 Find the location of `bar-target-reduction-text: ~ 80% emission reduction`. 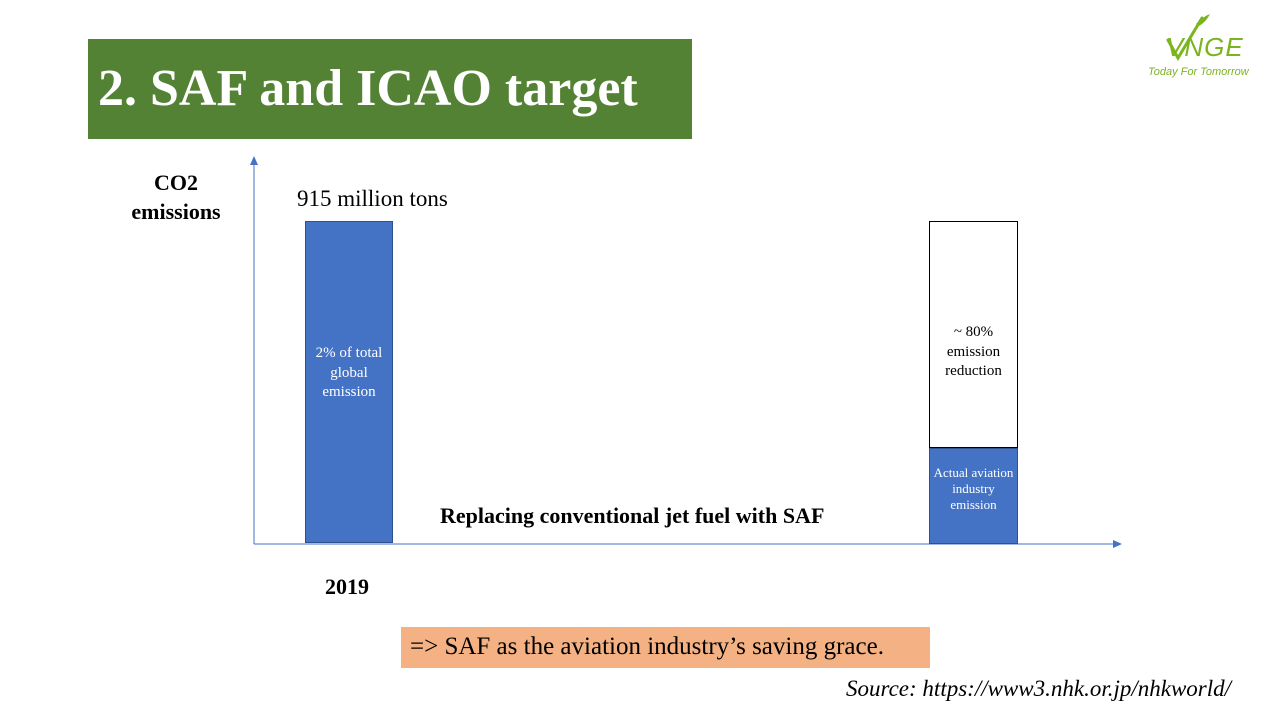

bar-target-reduction-text: ~ 80% emission reduction is located at coordinates (973, 351).